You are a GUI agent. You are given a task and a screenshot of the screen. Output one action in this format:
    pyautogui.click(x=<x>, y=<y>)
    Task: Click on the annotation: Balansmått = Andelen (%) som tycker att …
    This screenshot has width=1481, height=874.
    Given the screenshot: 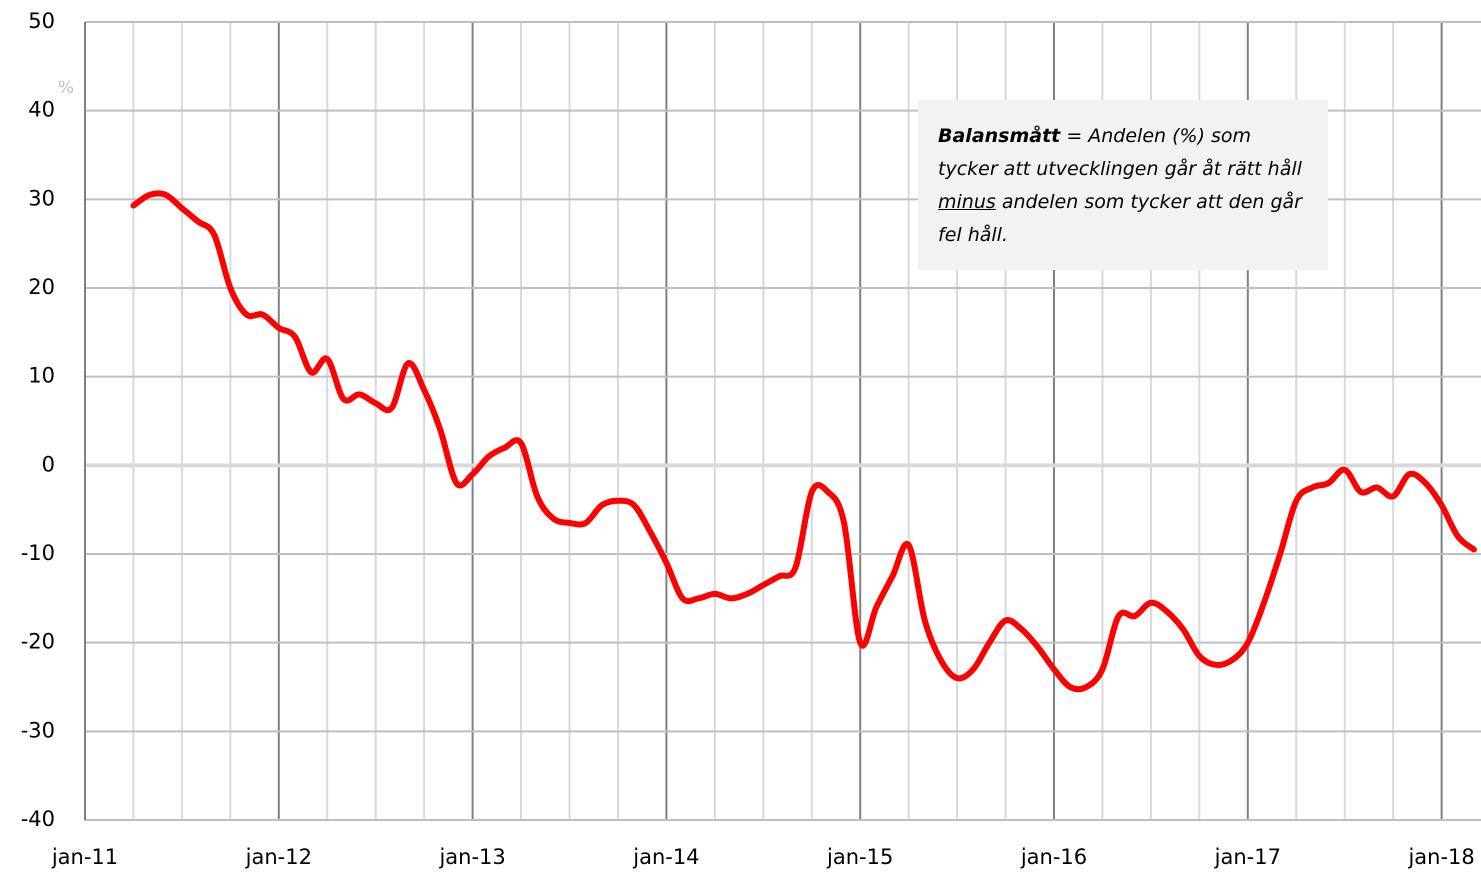 What is the action you would take?
    pyautogui.click(x=1123, y=185)
    